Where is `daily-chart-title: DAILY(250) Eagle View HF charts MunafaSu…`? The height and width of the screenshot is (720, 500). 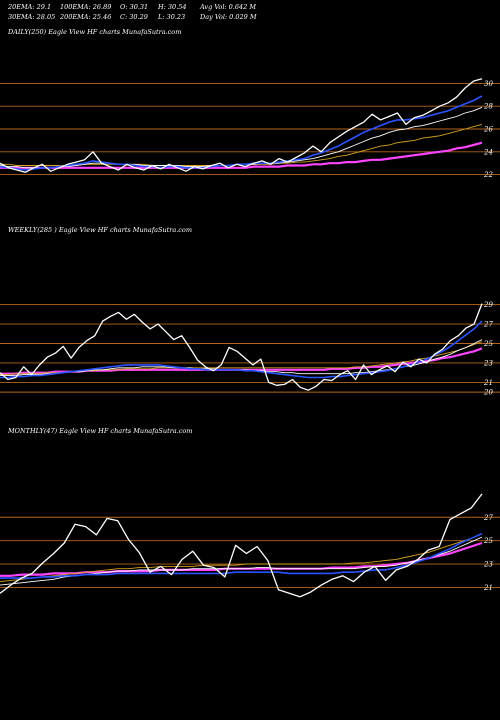
daily-chart-title: DAILY(250) Eagle View HF charts MunafaSu… is located at coordinates (95, 32).